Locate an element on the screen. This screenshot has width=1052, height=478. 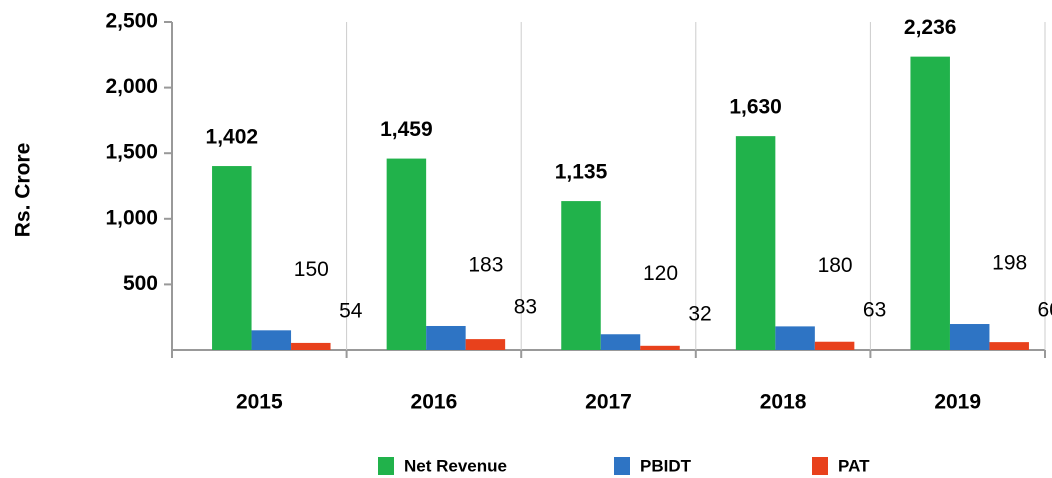
x-tick-label: 2018 is located at coordinates (783, 402).